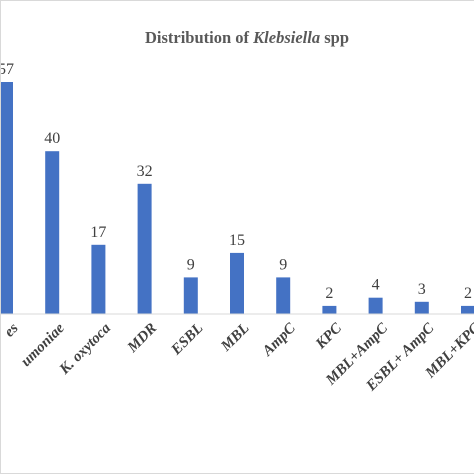 Image resolution: width=474 pixels, height=475 pixels. I want to click on value-label-0: 57, so click(7, 69).